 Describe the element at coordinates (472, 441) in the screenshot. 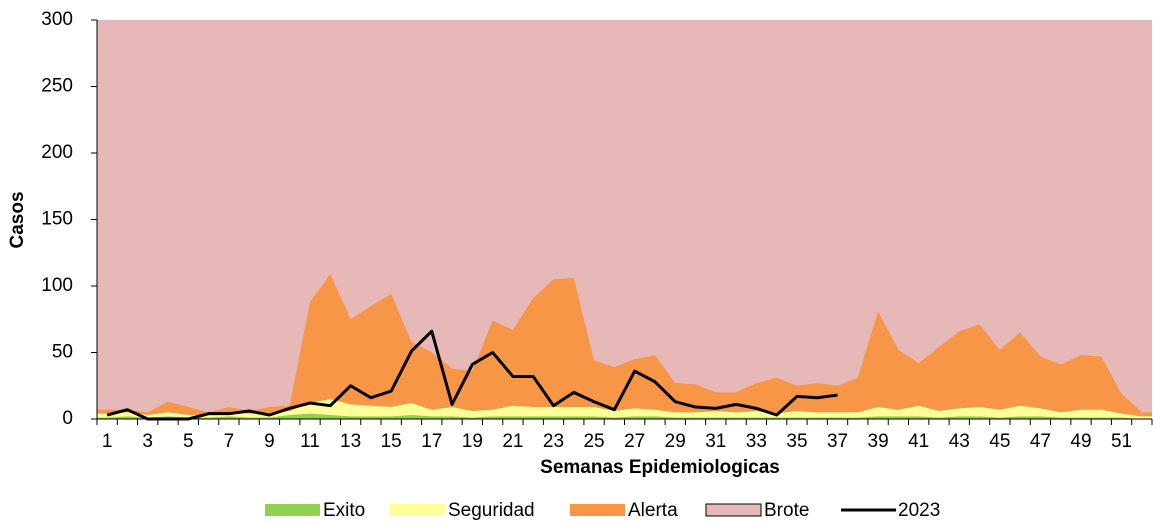

I see `x-tick-label: 19` at that location.